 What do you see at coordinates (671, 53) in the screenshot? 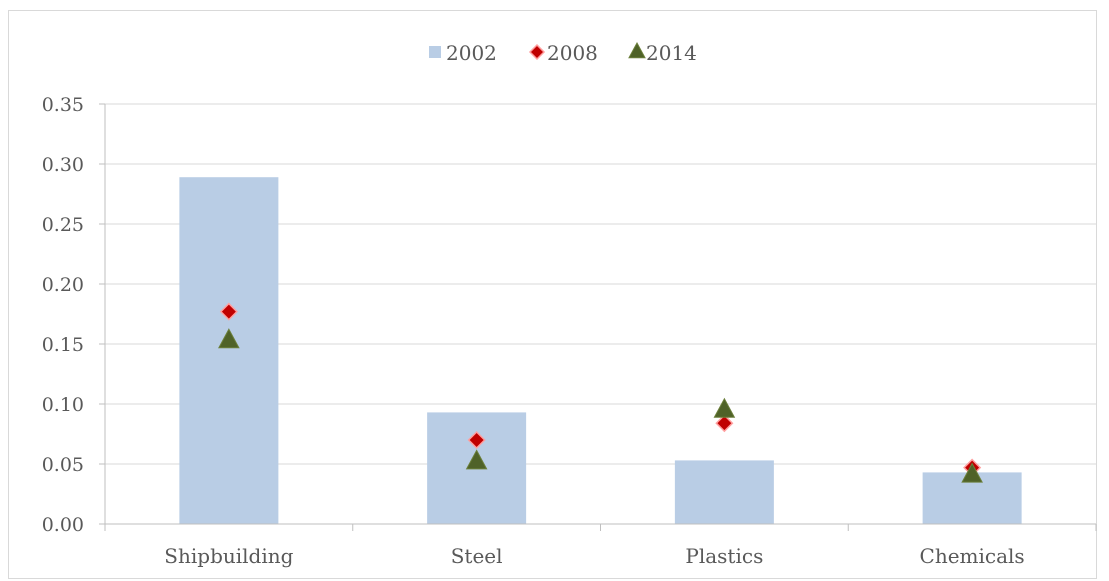
I see `legend-label-2014: 2014` at bounding box center [671, 53].